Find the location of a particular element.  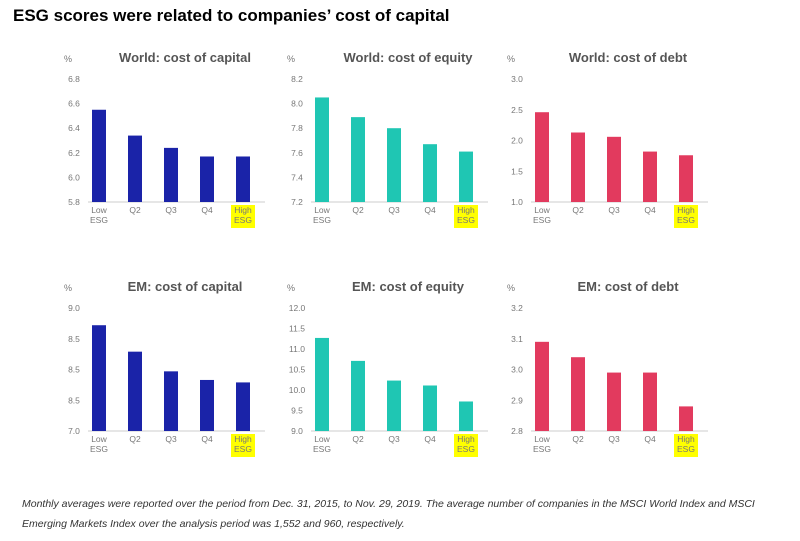

y-tick-label: 7.2 is located at coordinates (297, 202).